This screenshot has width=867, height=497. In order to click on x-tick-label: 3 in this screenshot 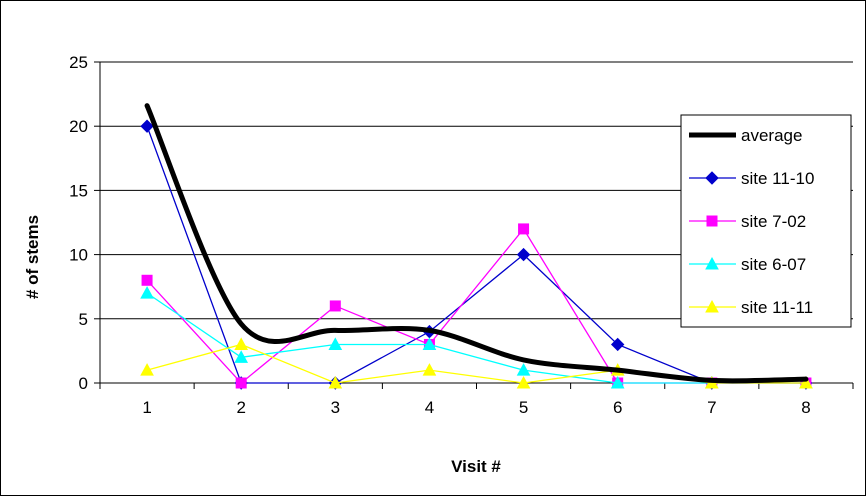, I will do `click(335, 407)`.